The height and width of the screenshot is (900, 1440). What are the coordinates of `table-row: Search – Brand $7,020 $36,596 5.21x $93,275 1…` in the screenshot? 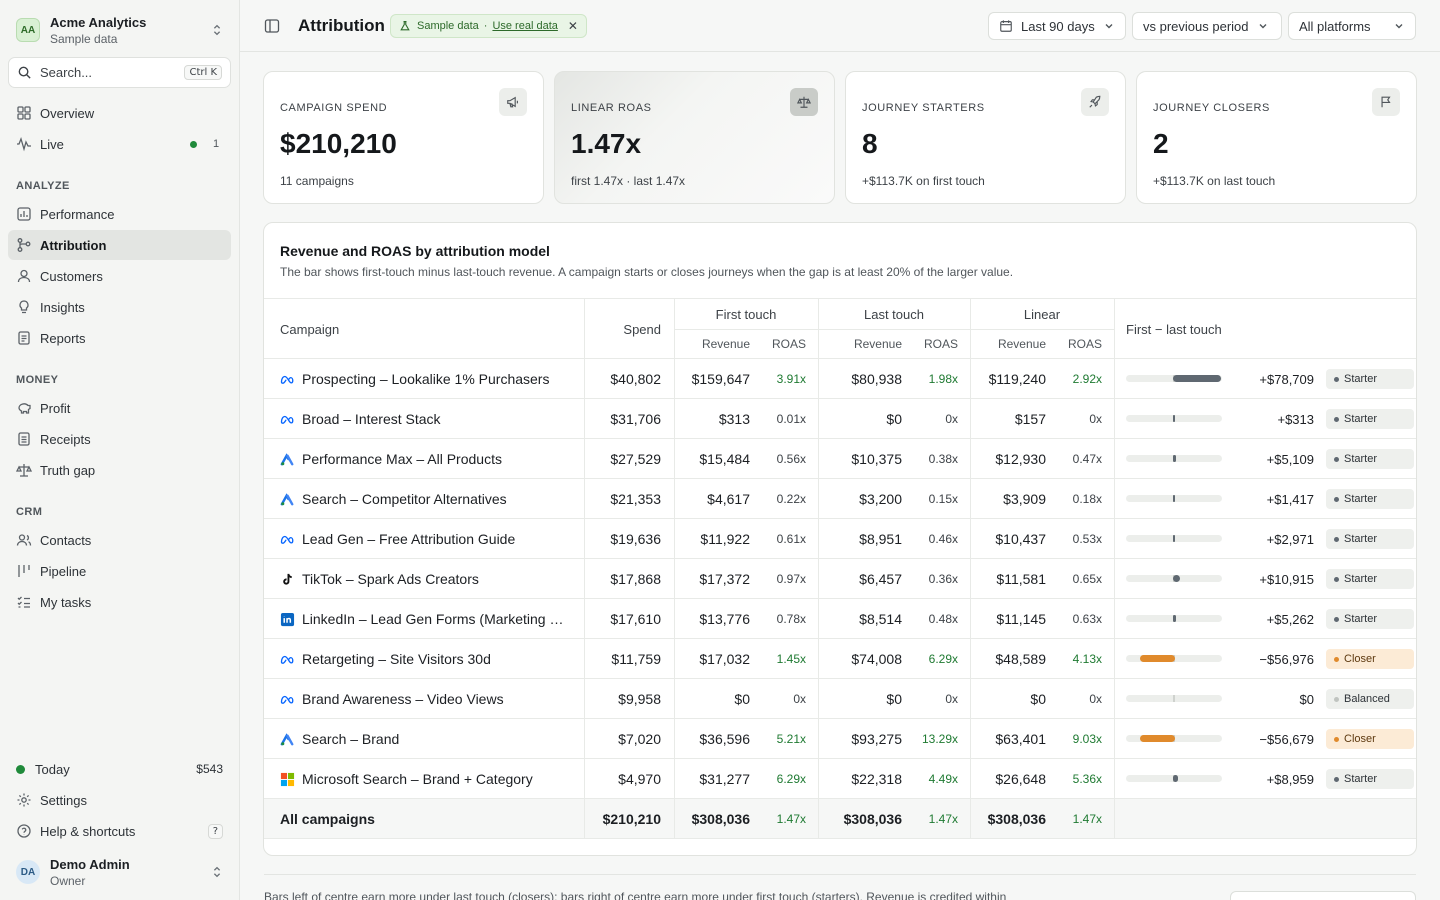 It's located at (840, 738).